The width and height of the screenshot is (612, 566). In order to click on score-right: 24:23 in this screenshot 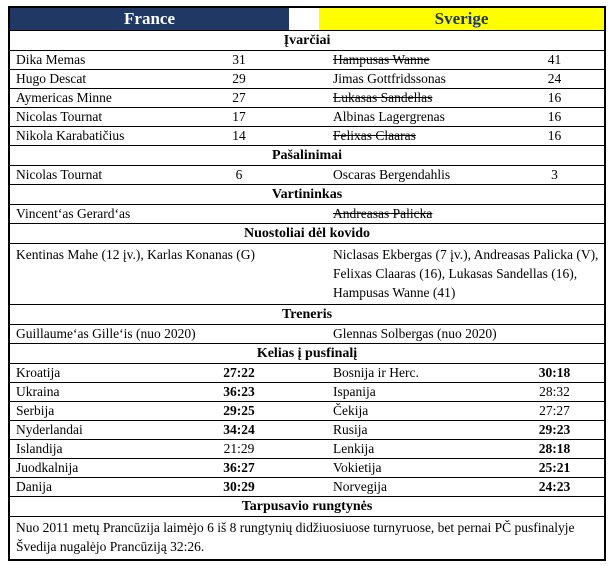, I will do `click(555, 487)`.